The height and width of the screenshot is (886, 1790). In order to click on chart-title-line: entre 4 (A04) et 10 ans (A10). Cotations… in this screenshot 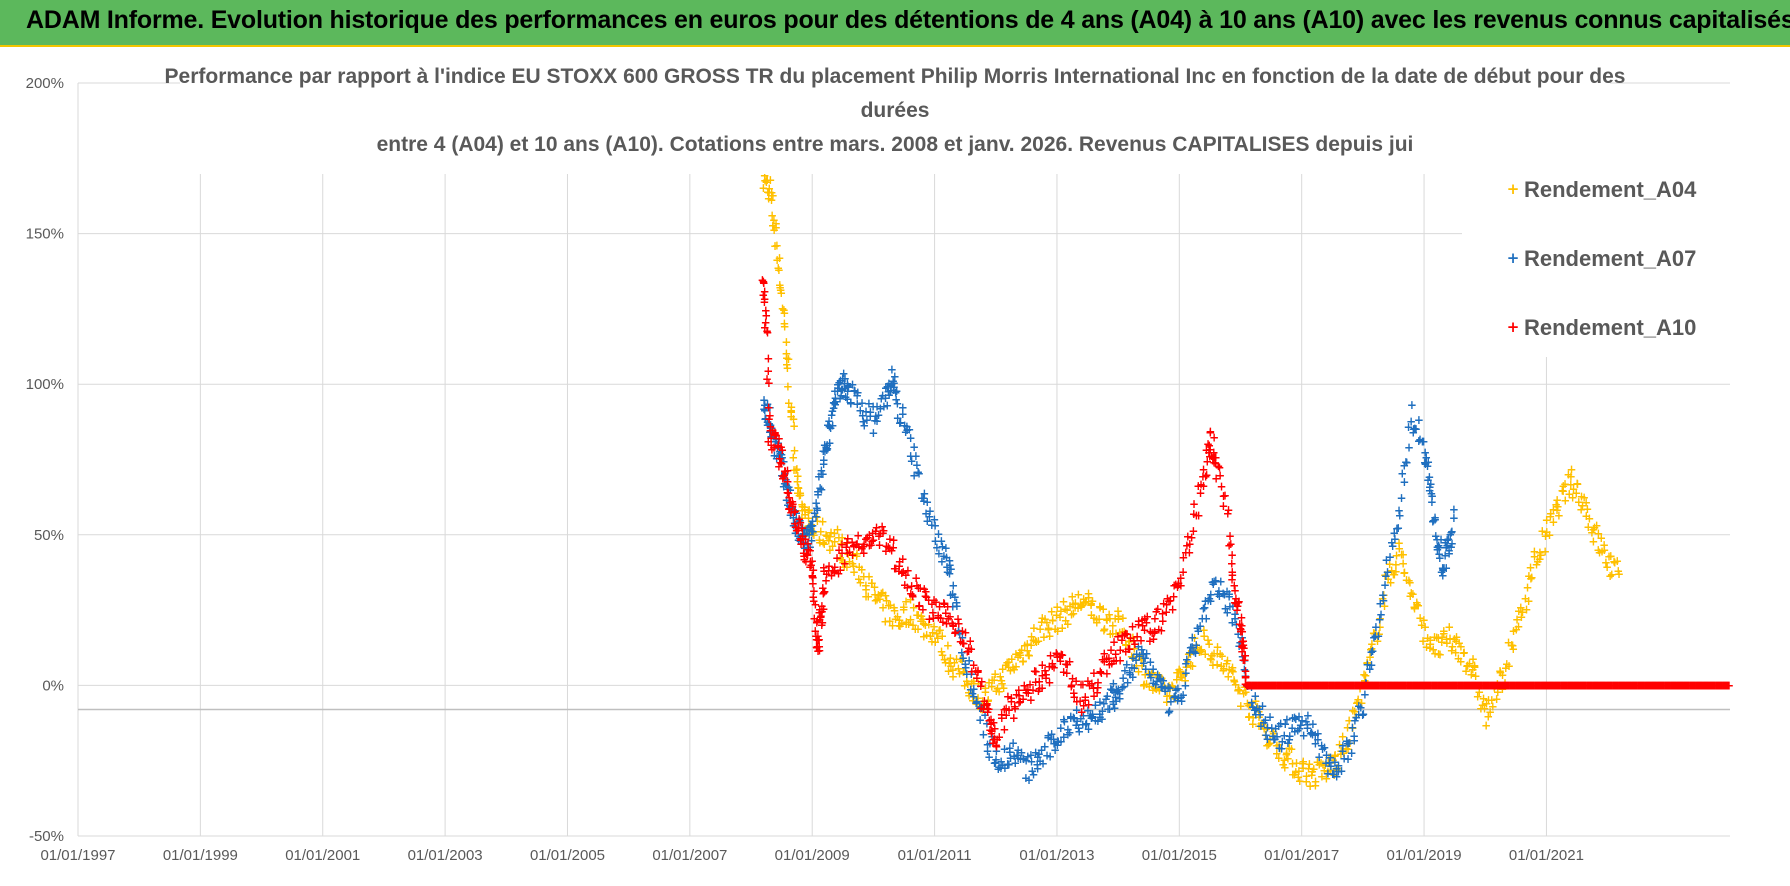, I will do `click(895, 144)`.